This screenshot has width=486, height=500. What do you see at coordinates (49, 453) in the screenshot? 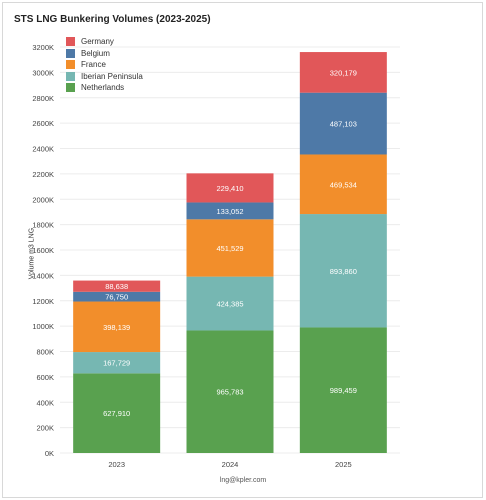
I see `y-tick-label: 0K` at bounding box center [49, 453].